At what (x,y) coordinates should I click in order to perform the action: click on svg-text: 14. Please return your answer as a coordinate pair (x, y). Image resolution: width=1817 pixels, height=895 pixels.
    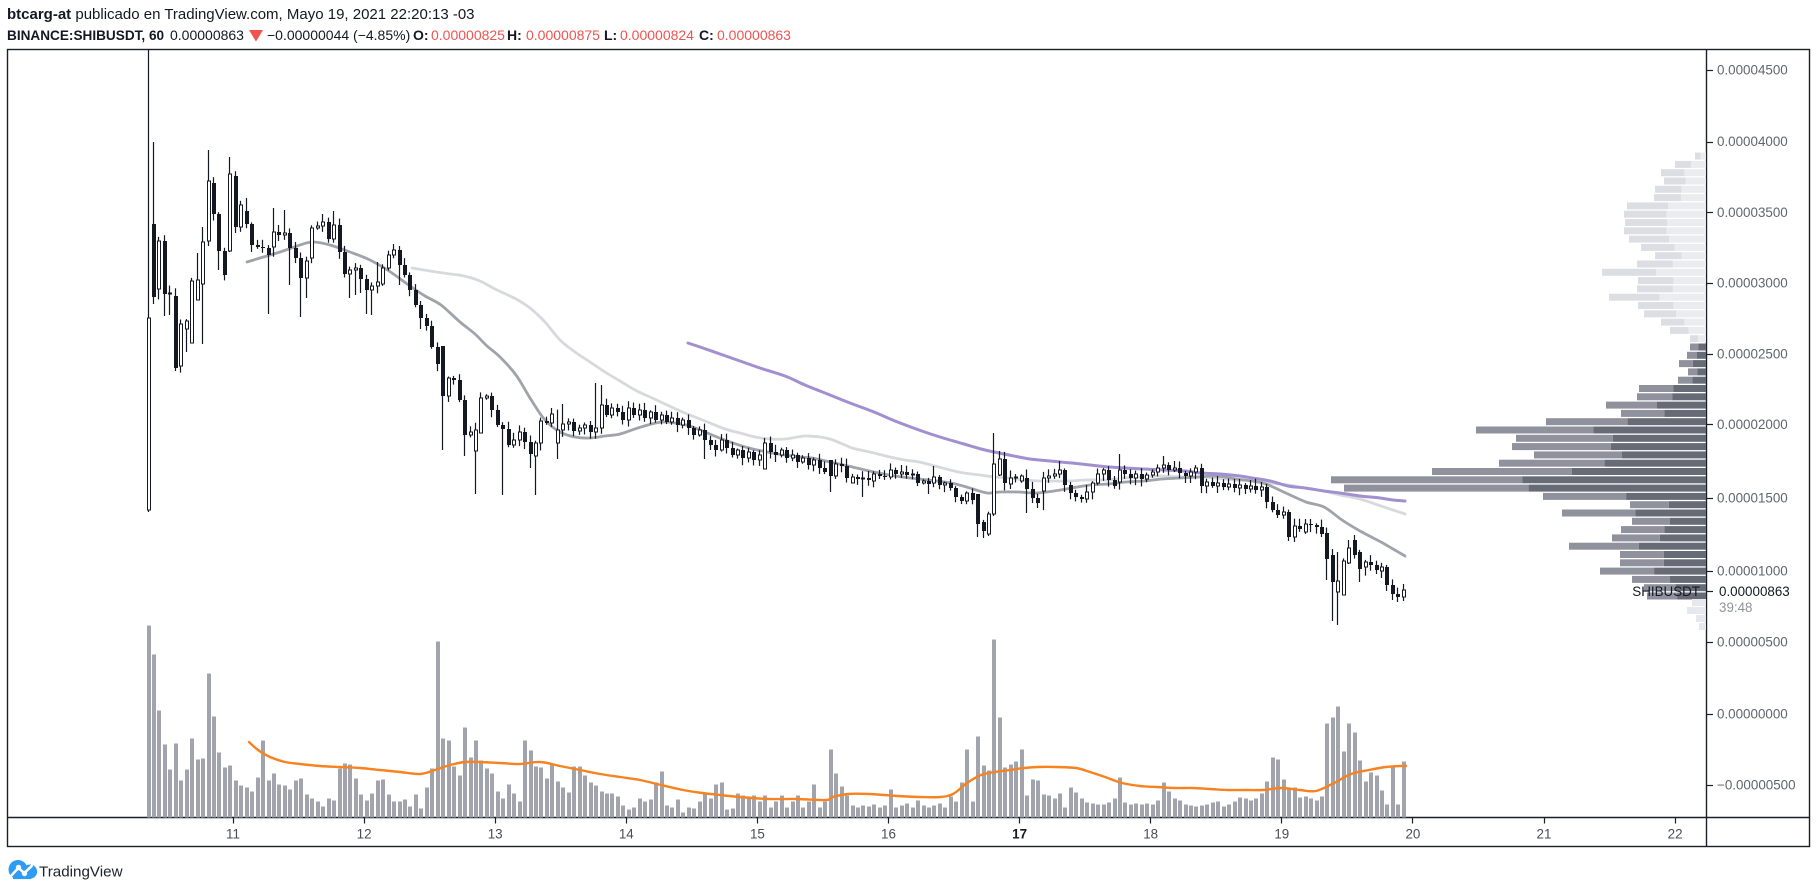
    Looking at the image, I should click on (626, 834).